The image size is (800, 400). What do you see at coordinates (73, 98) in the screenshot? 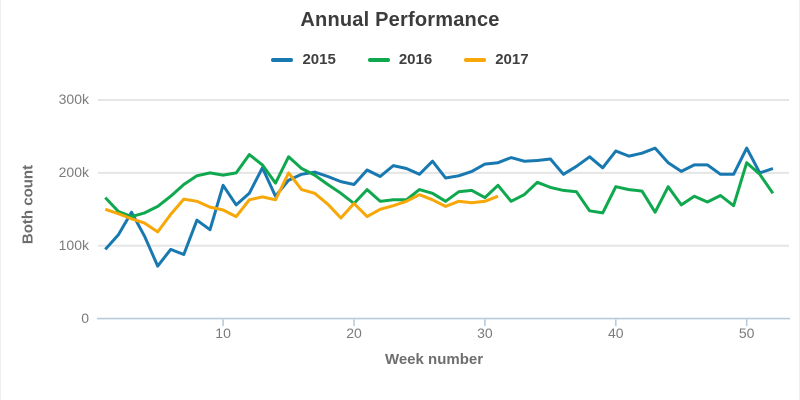
I see `y-tick-label: 300k` at bounding box center [73, 98].